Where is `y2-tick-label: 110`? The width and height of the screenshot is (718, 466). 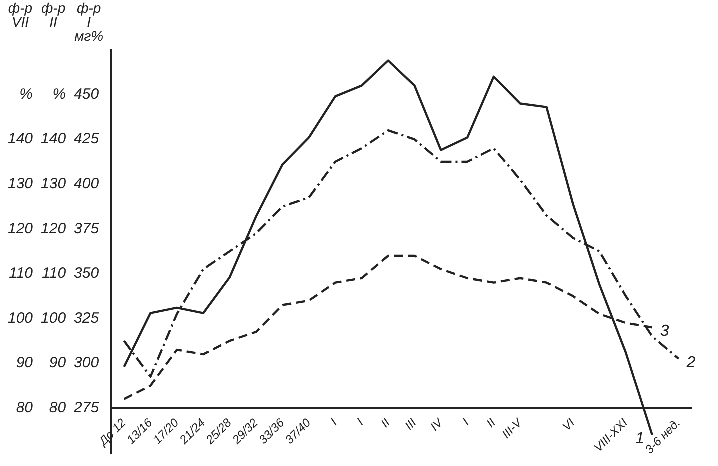
y2-tick-label: 110 is located at coordinates (54, 273).